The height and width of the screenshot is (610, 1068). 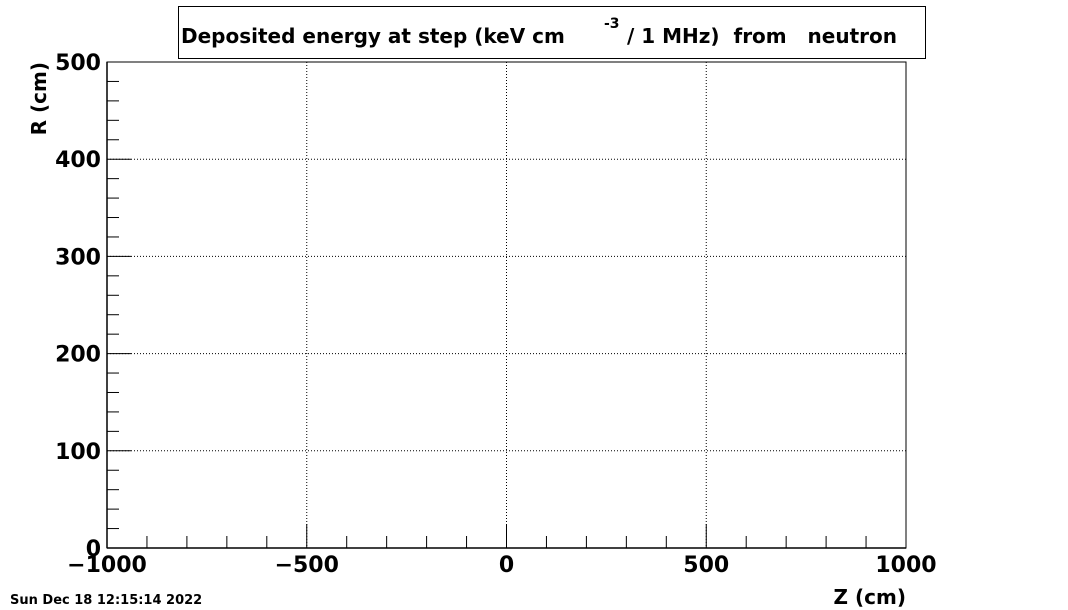 I want to click on chart-title: Deposited energy at step (keV cm, so click(x=373, y=36).